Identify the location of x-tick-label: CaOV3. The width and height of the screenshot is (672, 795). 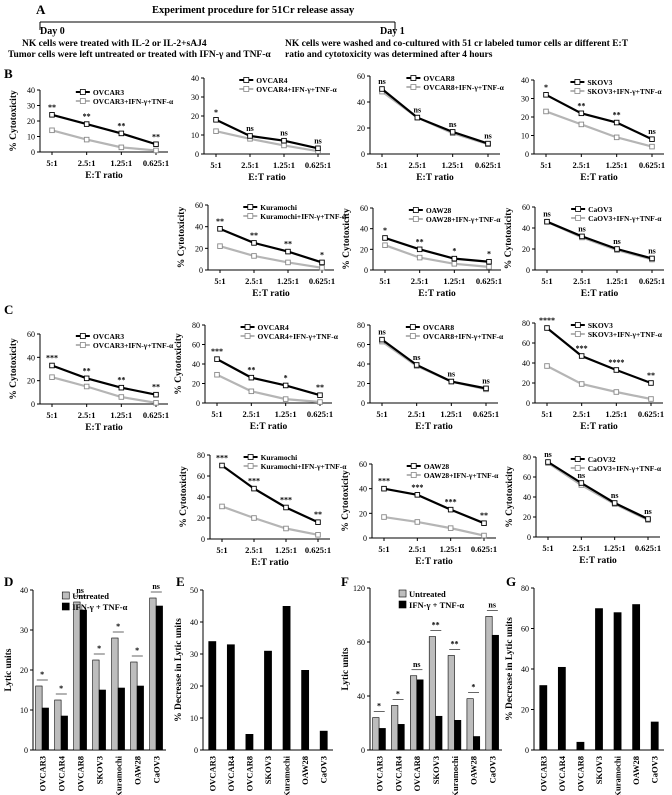
(493, 769).